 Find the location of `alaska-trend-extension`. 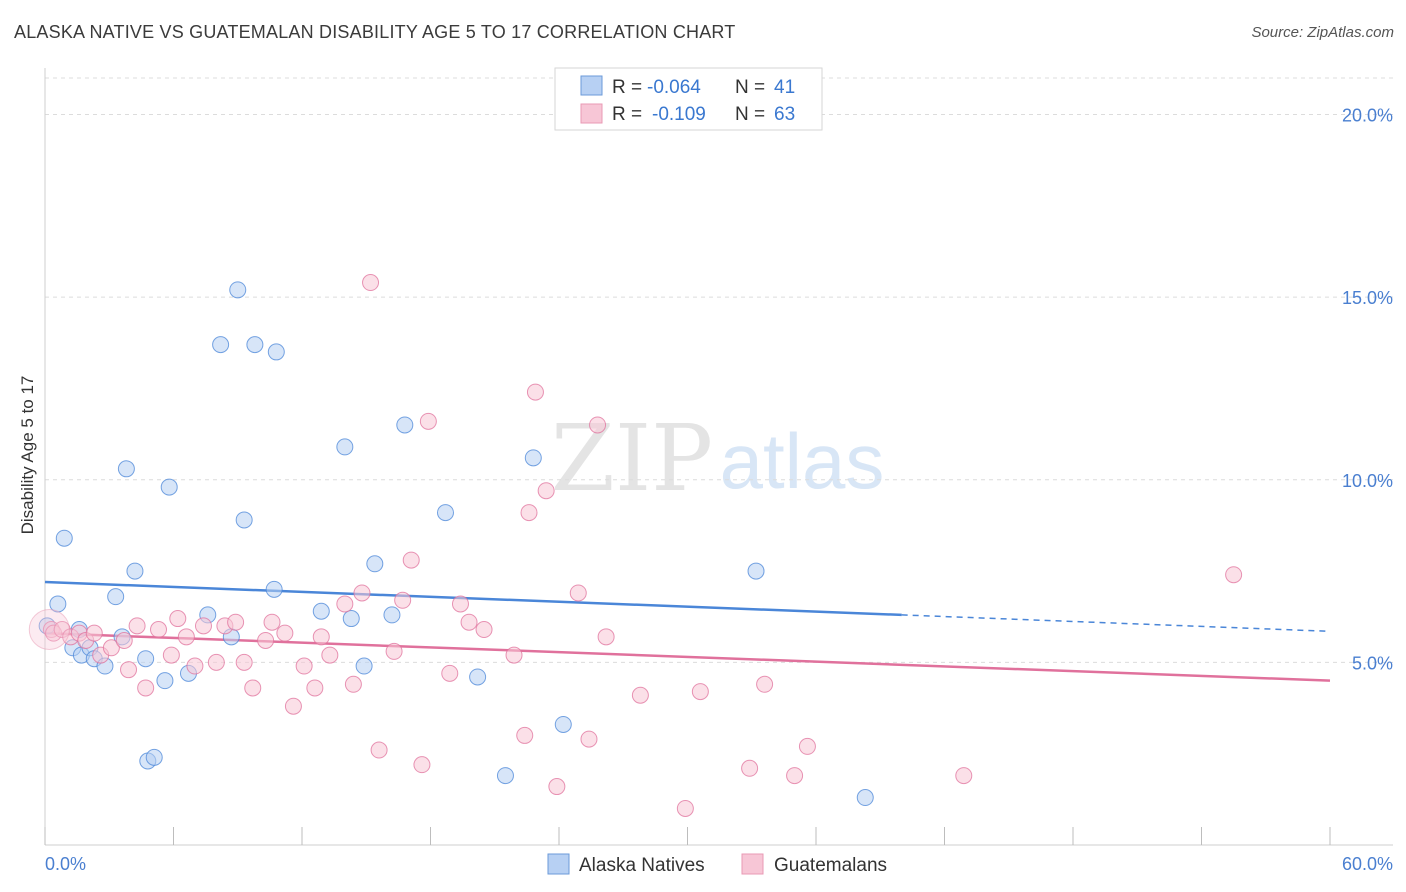

alaska-trend-extension is located at coordinates (1116, 623).